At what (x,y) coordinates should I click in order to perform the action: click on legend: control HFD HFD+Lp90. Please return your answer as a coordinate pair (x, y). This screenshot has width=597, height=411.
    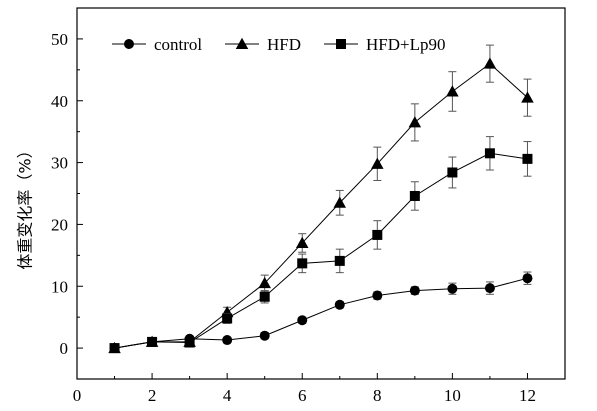
    Looking at the image, I should click on (278, 44).